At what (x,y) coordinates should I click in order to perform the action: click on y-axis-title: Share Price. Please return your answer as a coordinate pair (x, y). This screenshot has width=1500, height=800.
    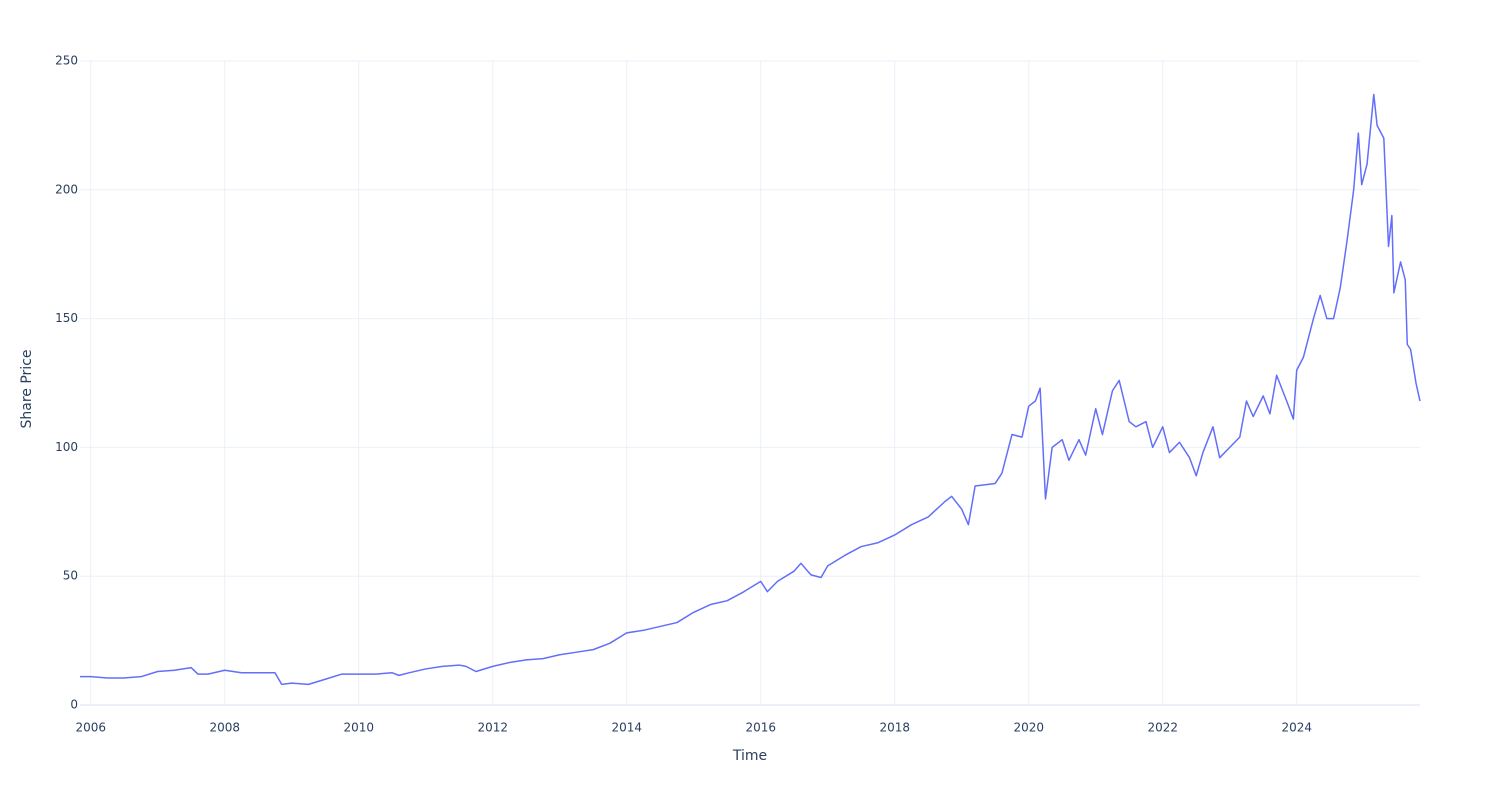
    Looking at the image, I should click on (27, 388).